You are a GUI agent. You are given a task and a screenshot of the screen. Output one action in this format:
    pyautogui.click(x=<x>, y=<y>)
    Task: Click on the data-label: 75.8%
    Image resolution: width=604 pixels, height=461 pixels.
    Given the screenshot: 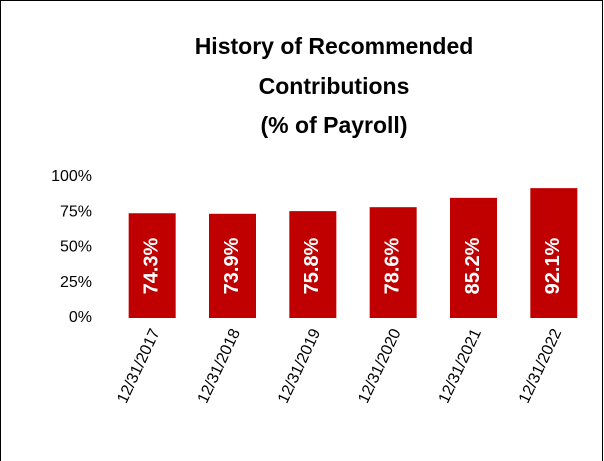 What is the action you would take?
    pyautogui.click(x=312, y=265)
    